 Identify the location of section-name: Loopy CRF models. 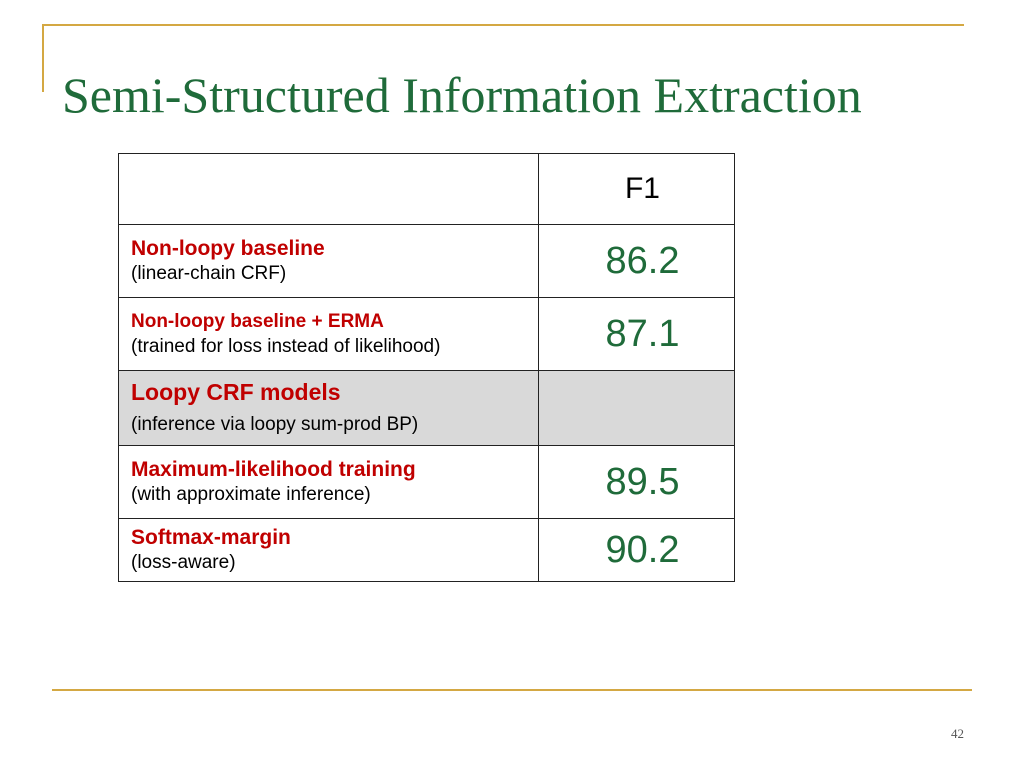
(236, 392).